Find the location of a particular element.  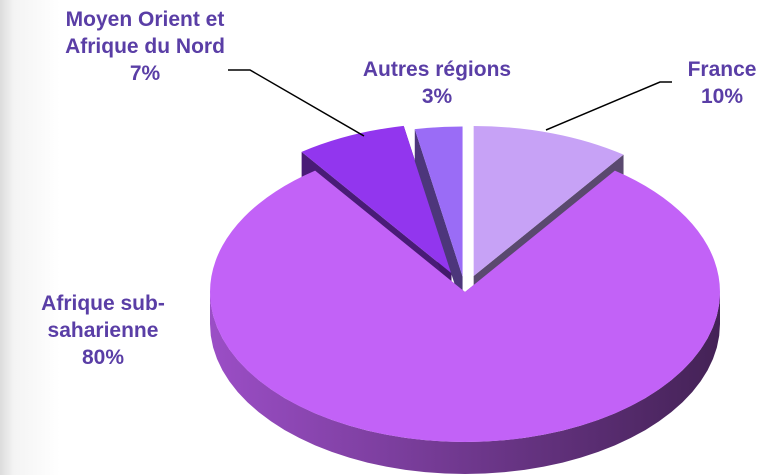

category-name: Afrique sub-saharienne is located at coordinates (103, 317).